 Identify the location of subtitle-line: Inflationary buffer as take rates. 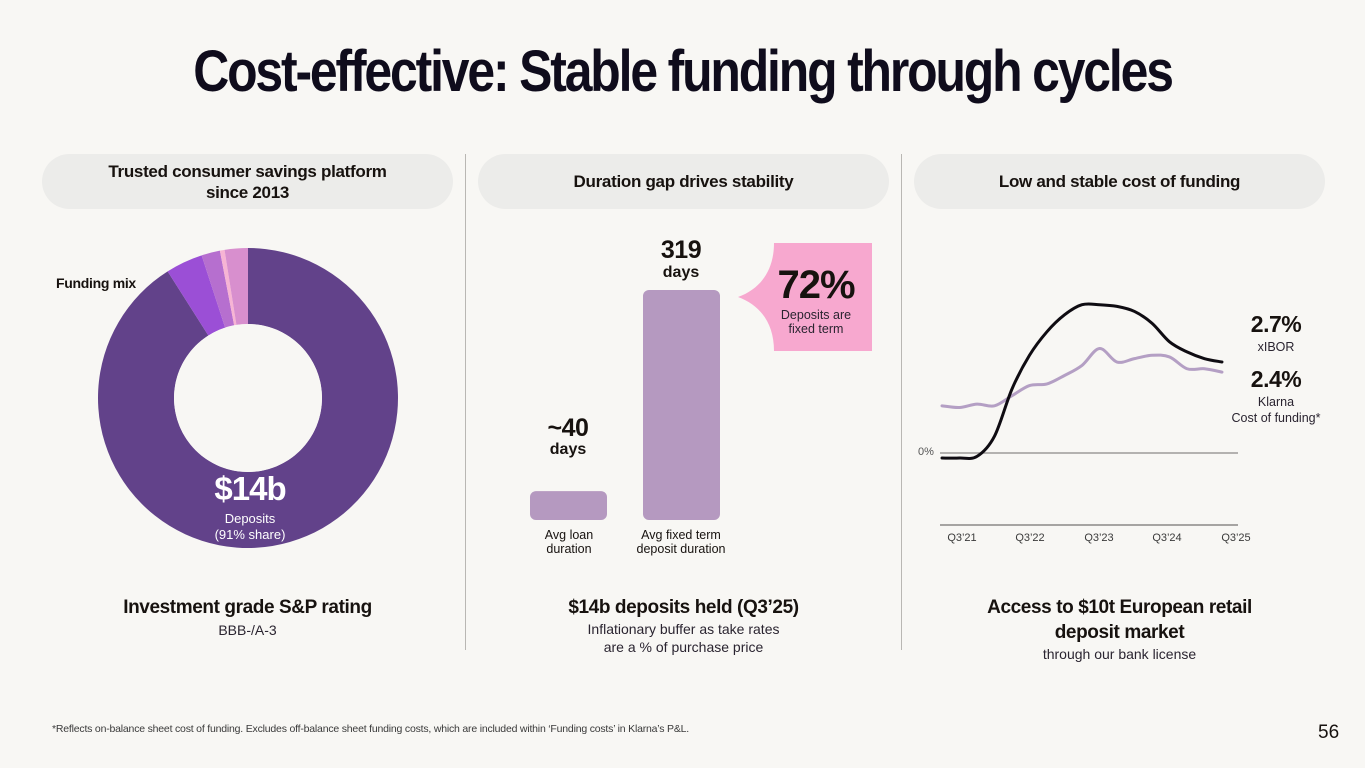
(683, 629).